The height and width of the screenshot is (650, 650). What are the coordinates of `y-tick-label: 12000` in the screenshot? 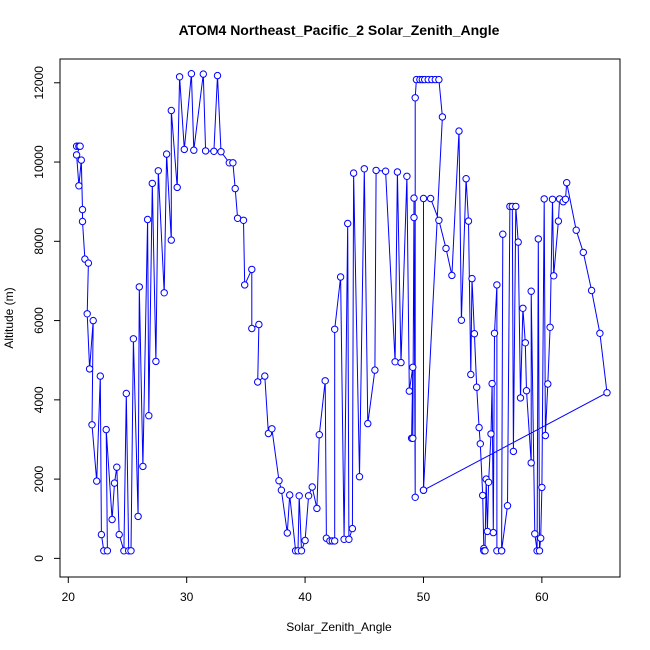 It's located at (39, 83).